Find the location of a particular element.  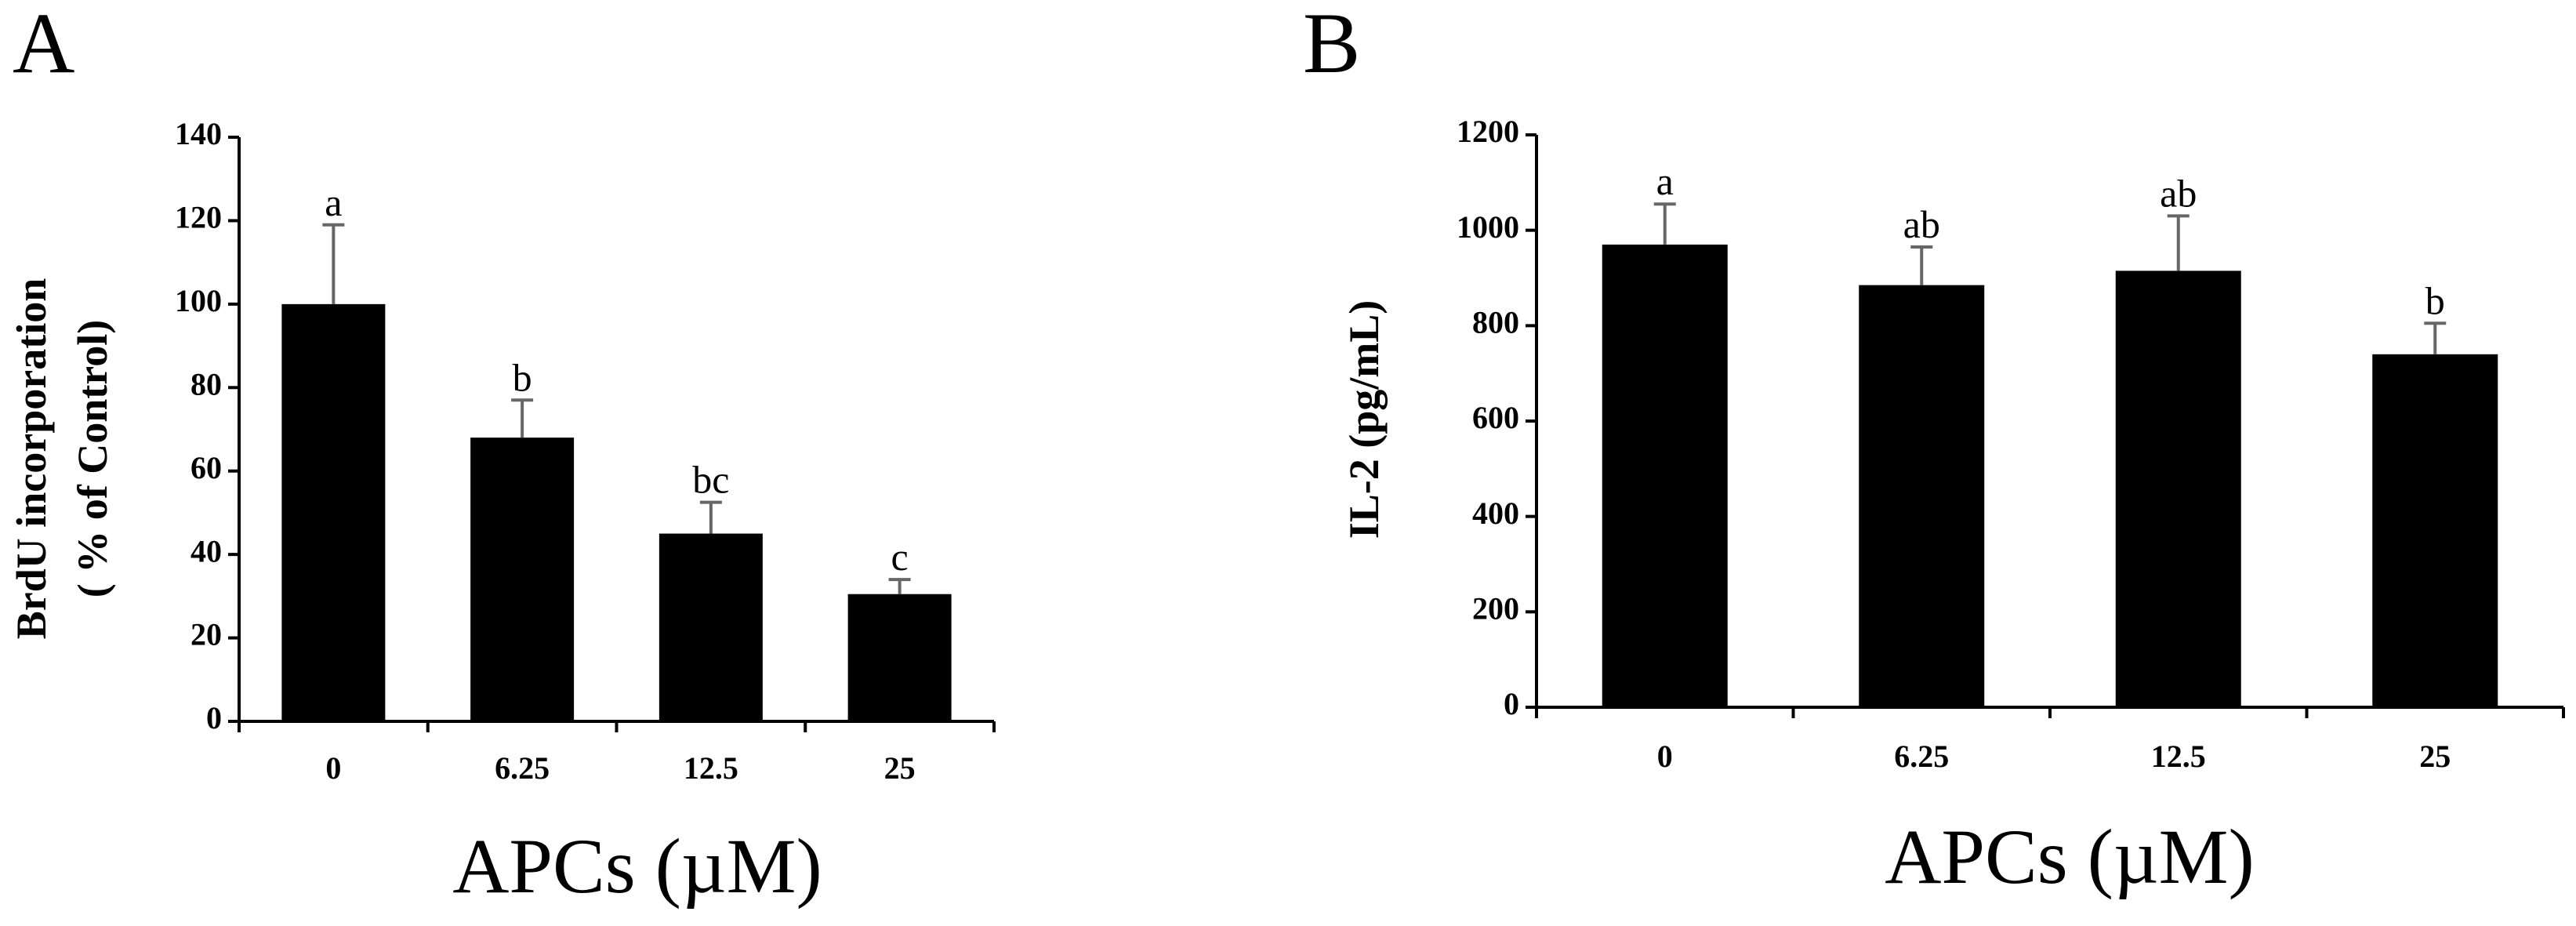

panel-label-a: A is located at coordinates (43, 45).